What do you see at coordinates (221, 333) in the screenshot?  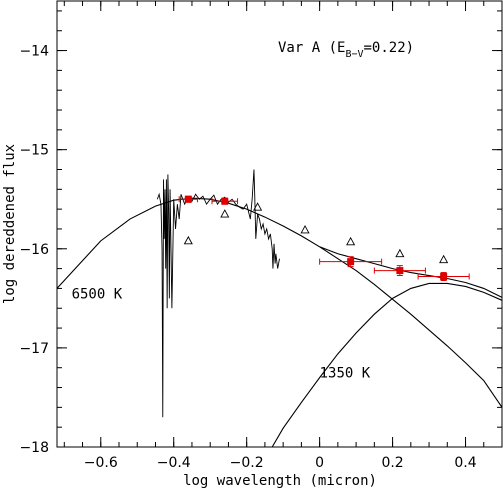 I see `text-labels: 6500 K 1350 K` at bounding box center [221, 333].